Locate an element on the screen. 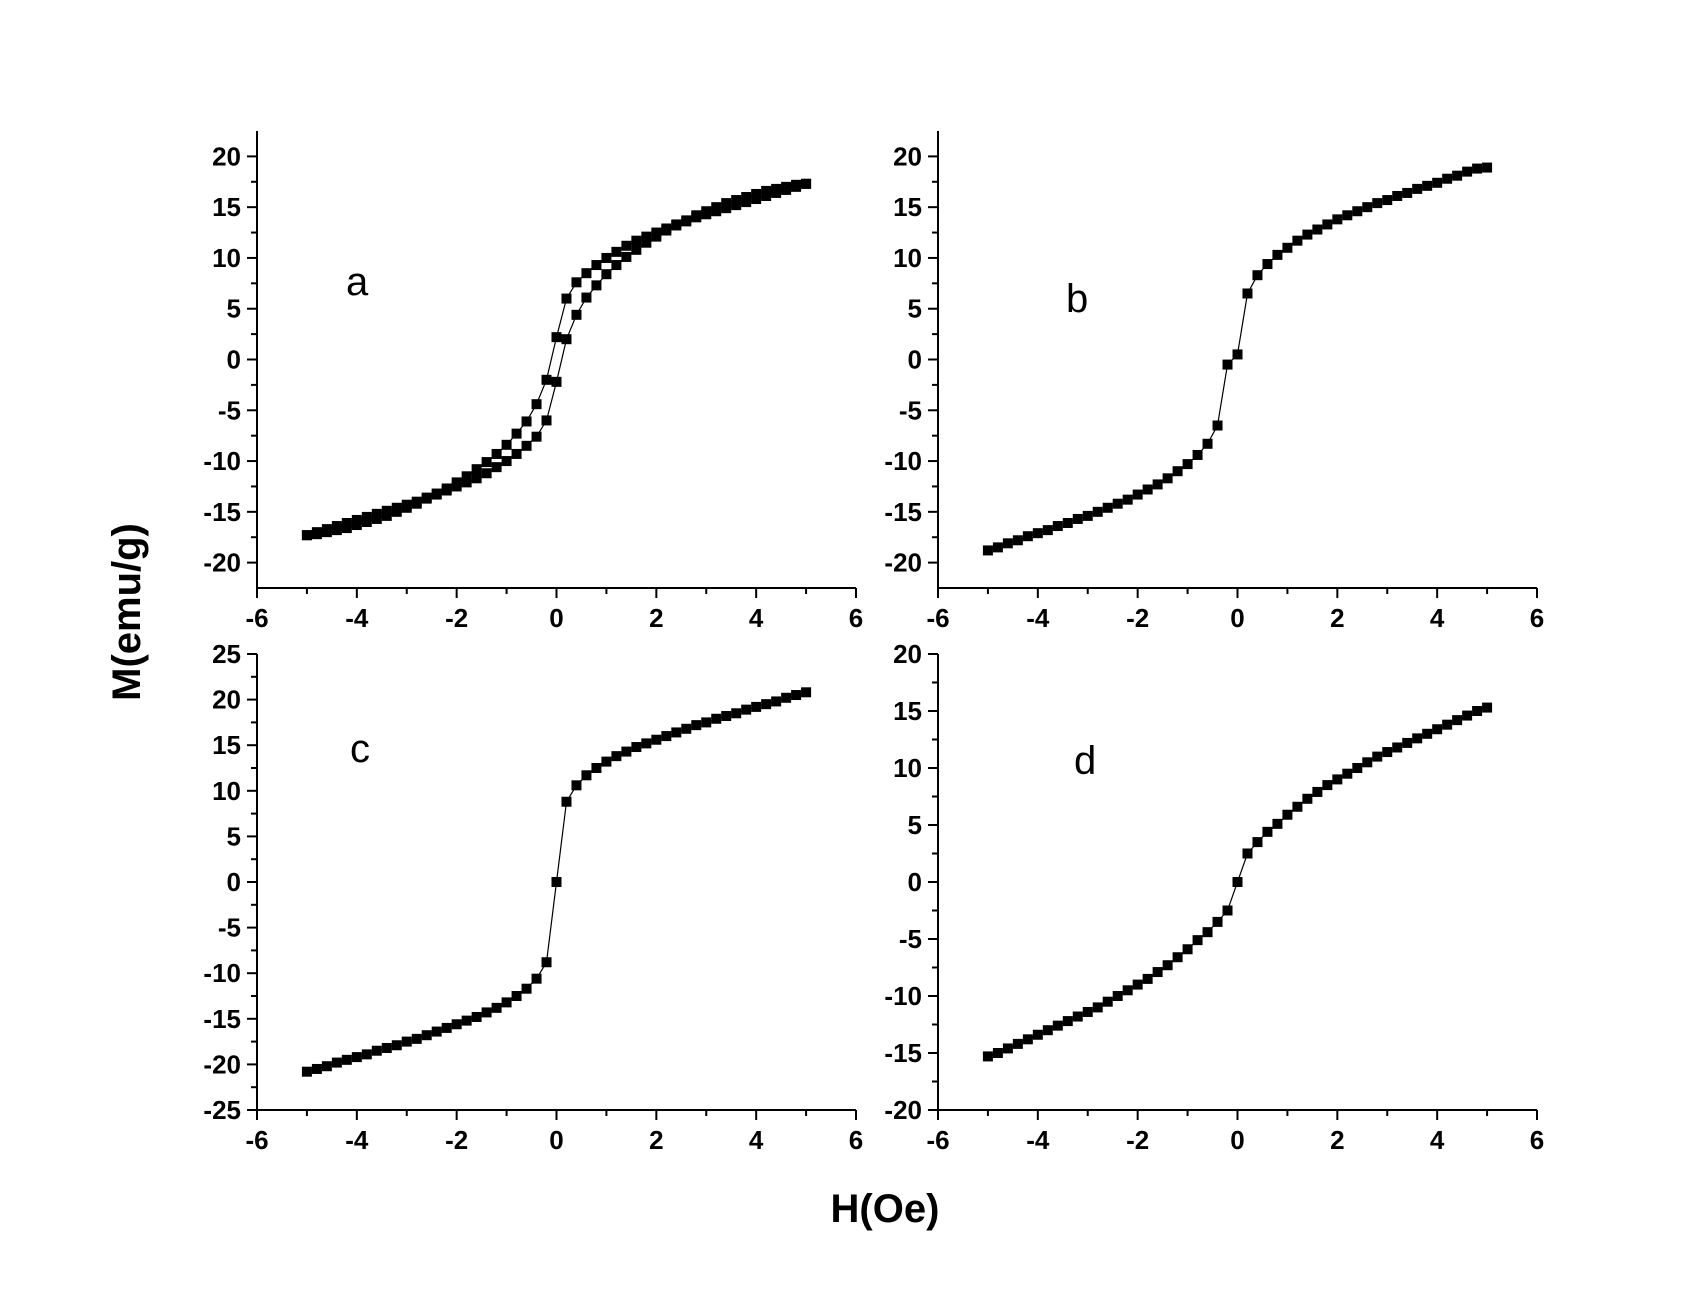 This screenshot has width=1695, height=1300. x-tick-label: -2 is located at coordinates (456, 1140).